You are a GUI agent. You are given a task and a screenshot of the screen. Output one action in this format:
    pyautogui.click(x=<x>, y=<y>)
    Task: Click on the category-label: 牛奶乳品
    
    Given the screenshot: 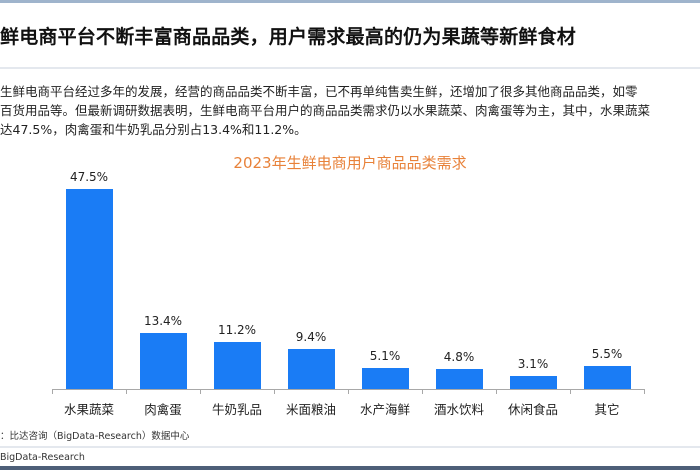 What is the action you would take?
    pyautogui.click(x=236, y=409)
    